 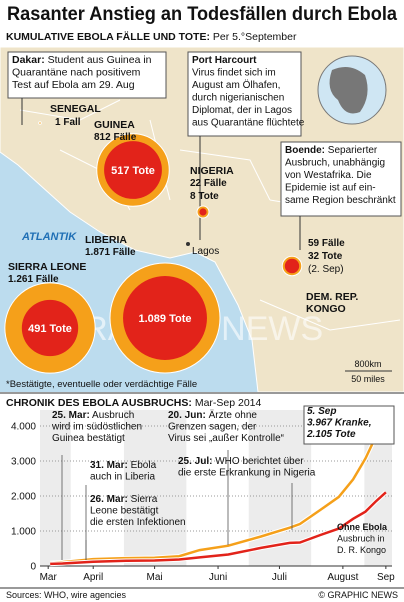 I want to click on deaths-label: 517 Tote, so click(x=133, y=171).